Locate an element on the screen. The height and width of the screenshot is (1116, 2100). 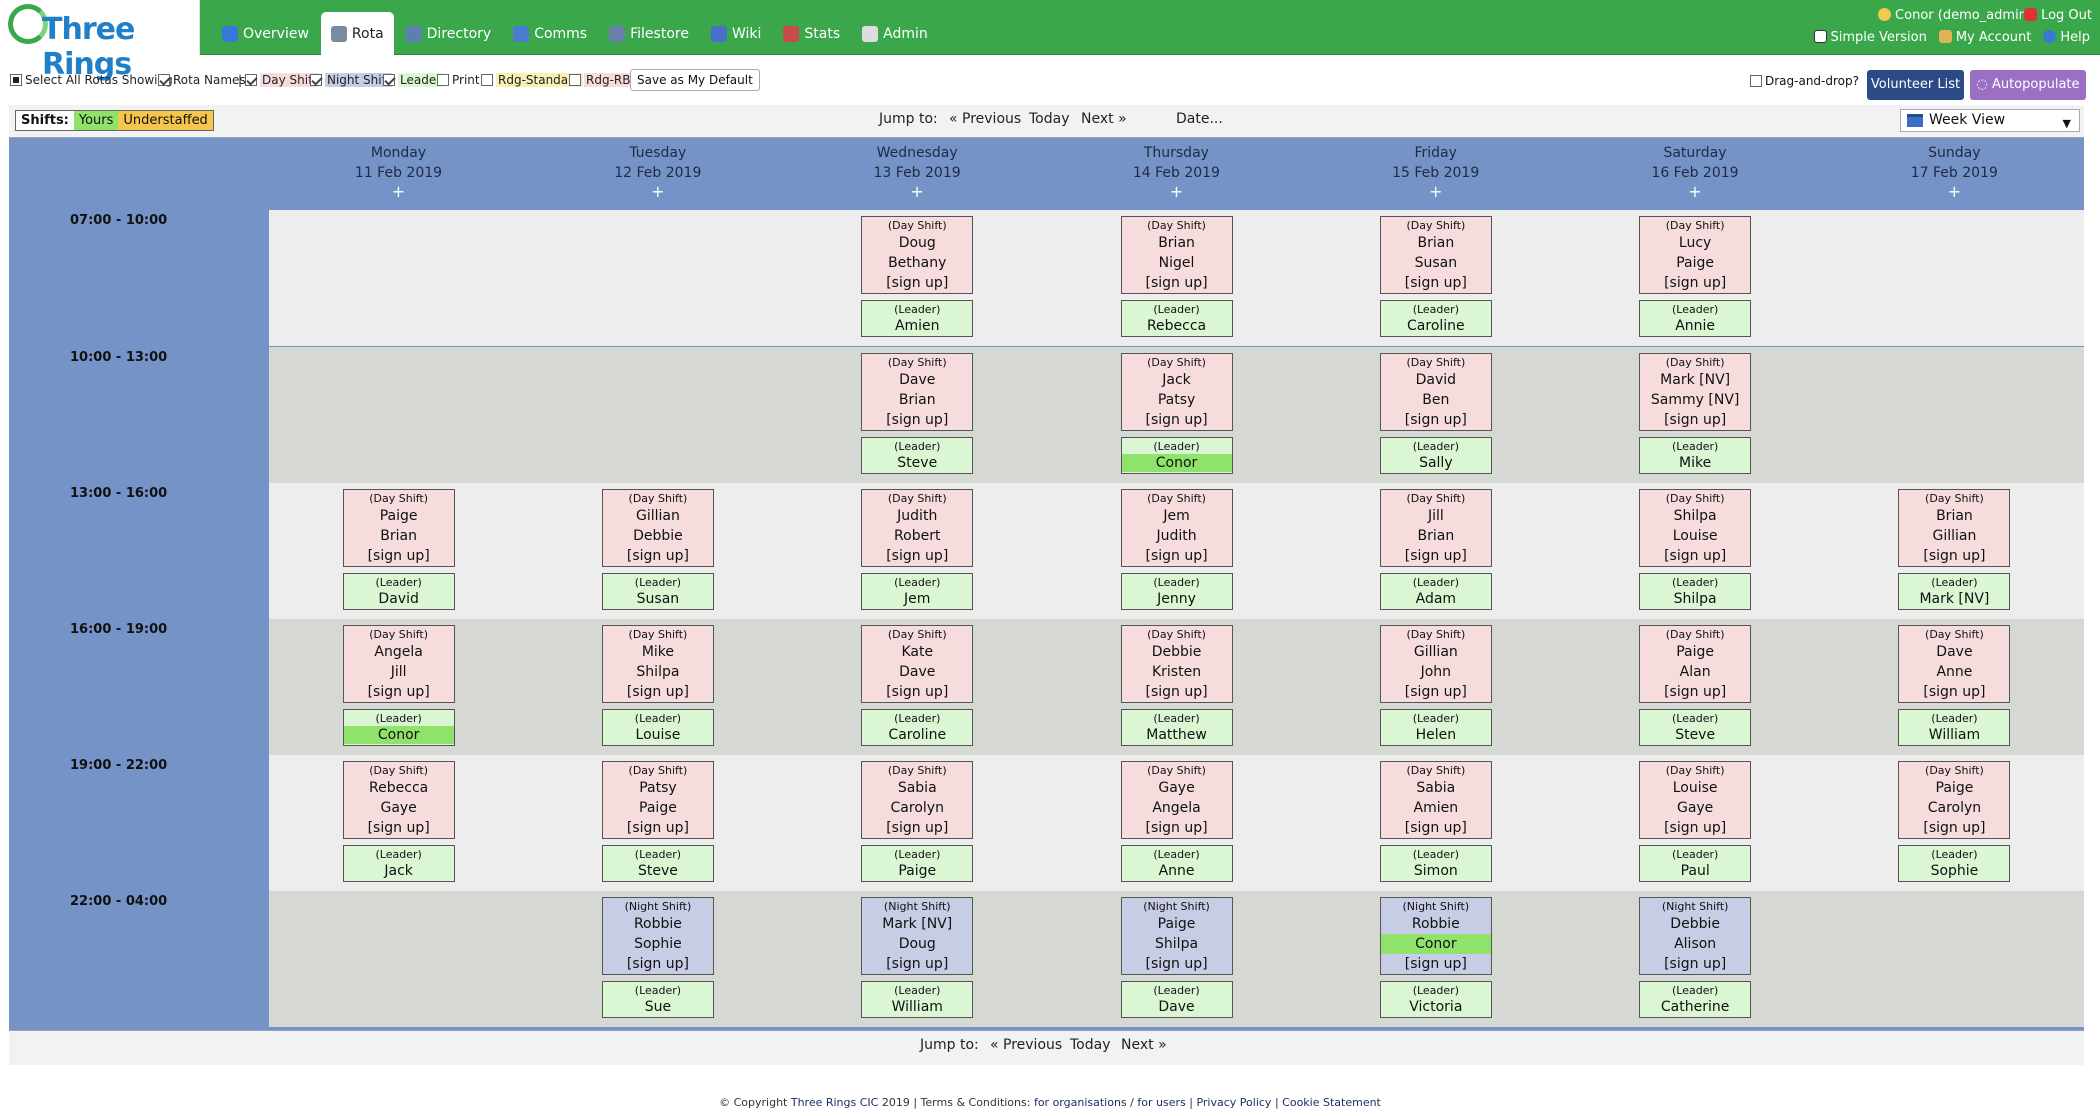
rdg-standard-filter: Rdg-Standard is located at coordinates (532, 80).